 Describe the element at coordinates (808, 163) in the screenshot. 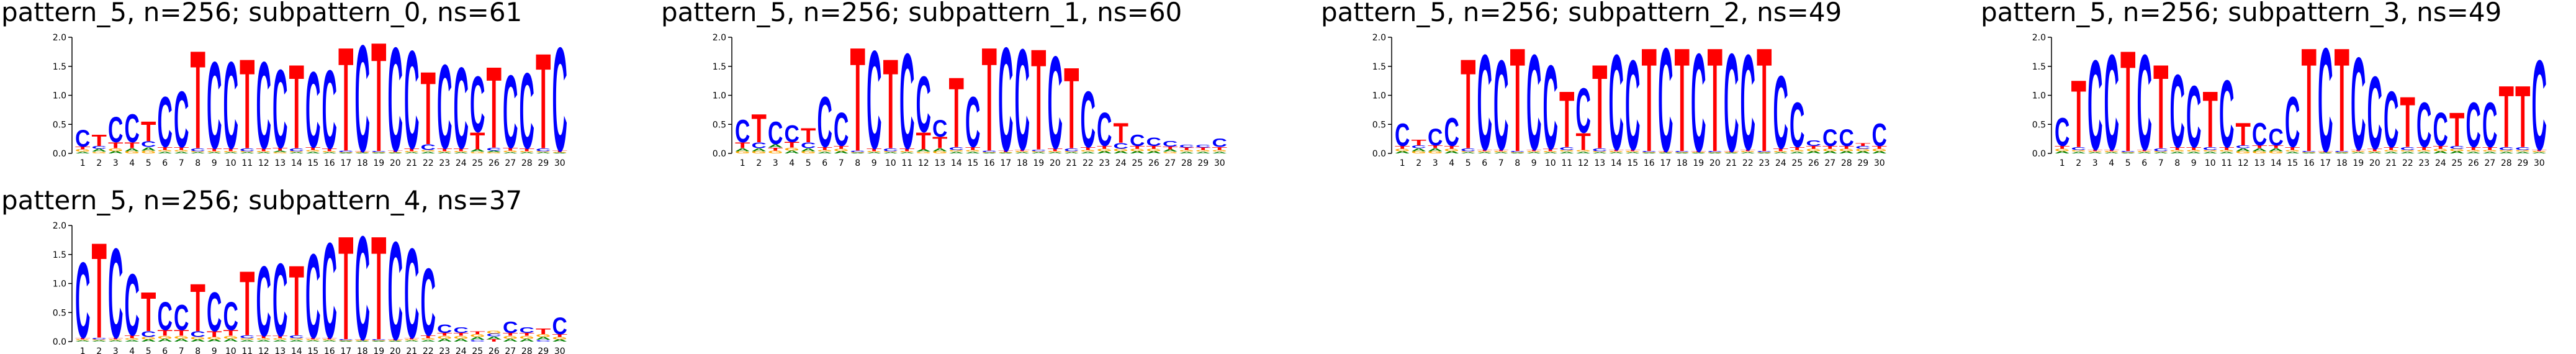

I see `x-tick-label: 5` at that location.